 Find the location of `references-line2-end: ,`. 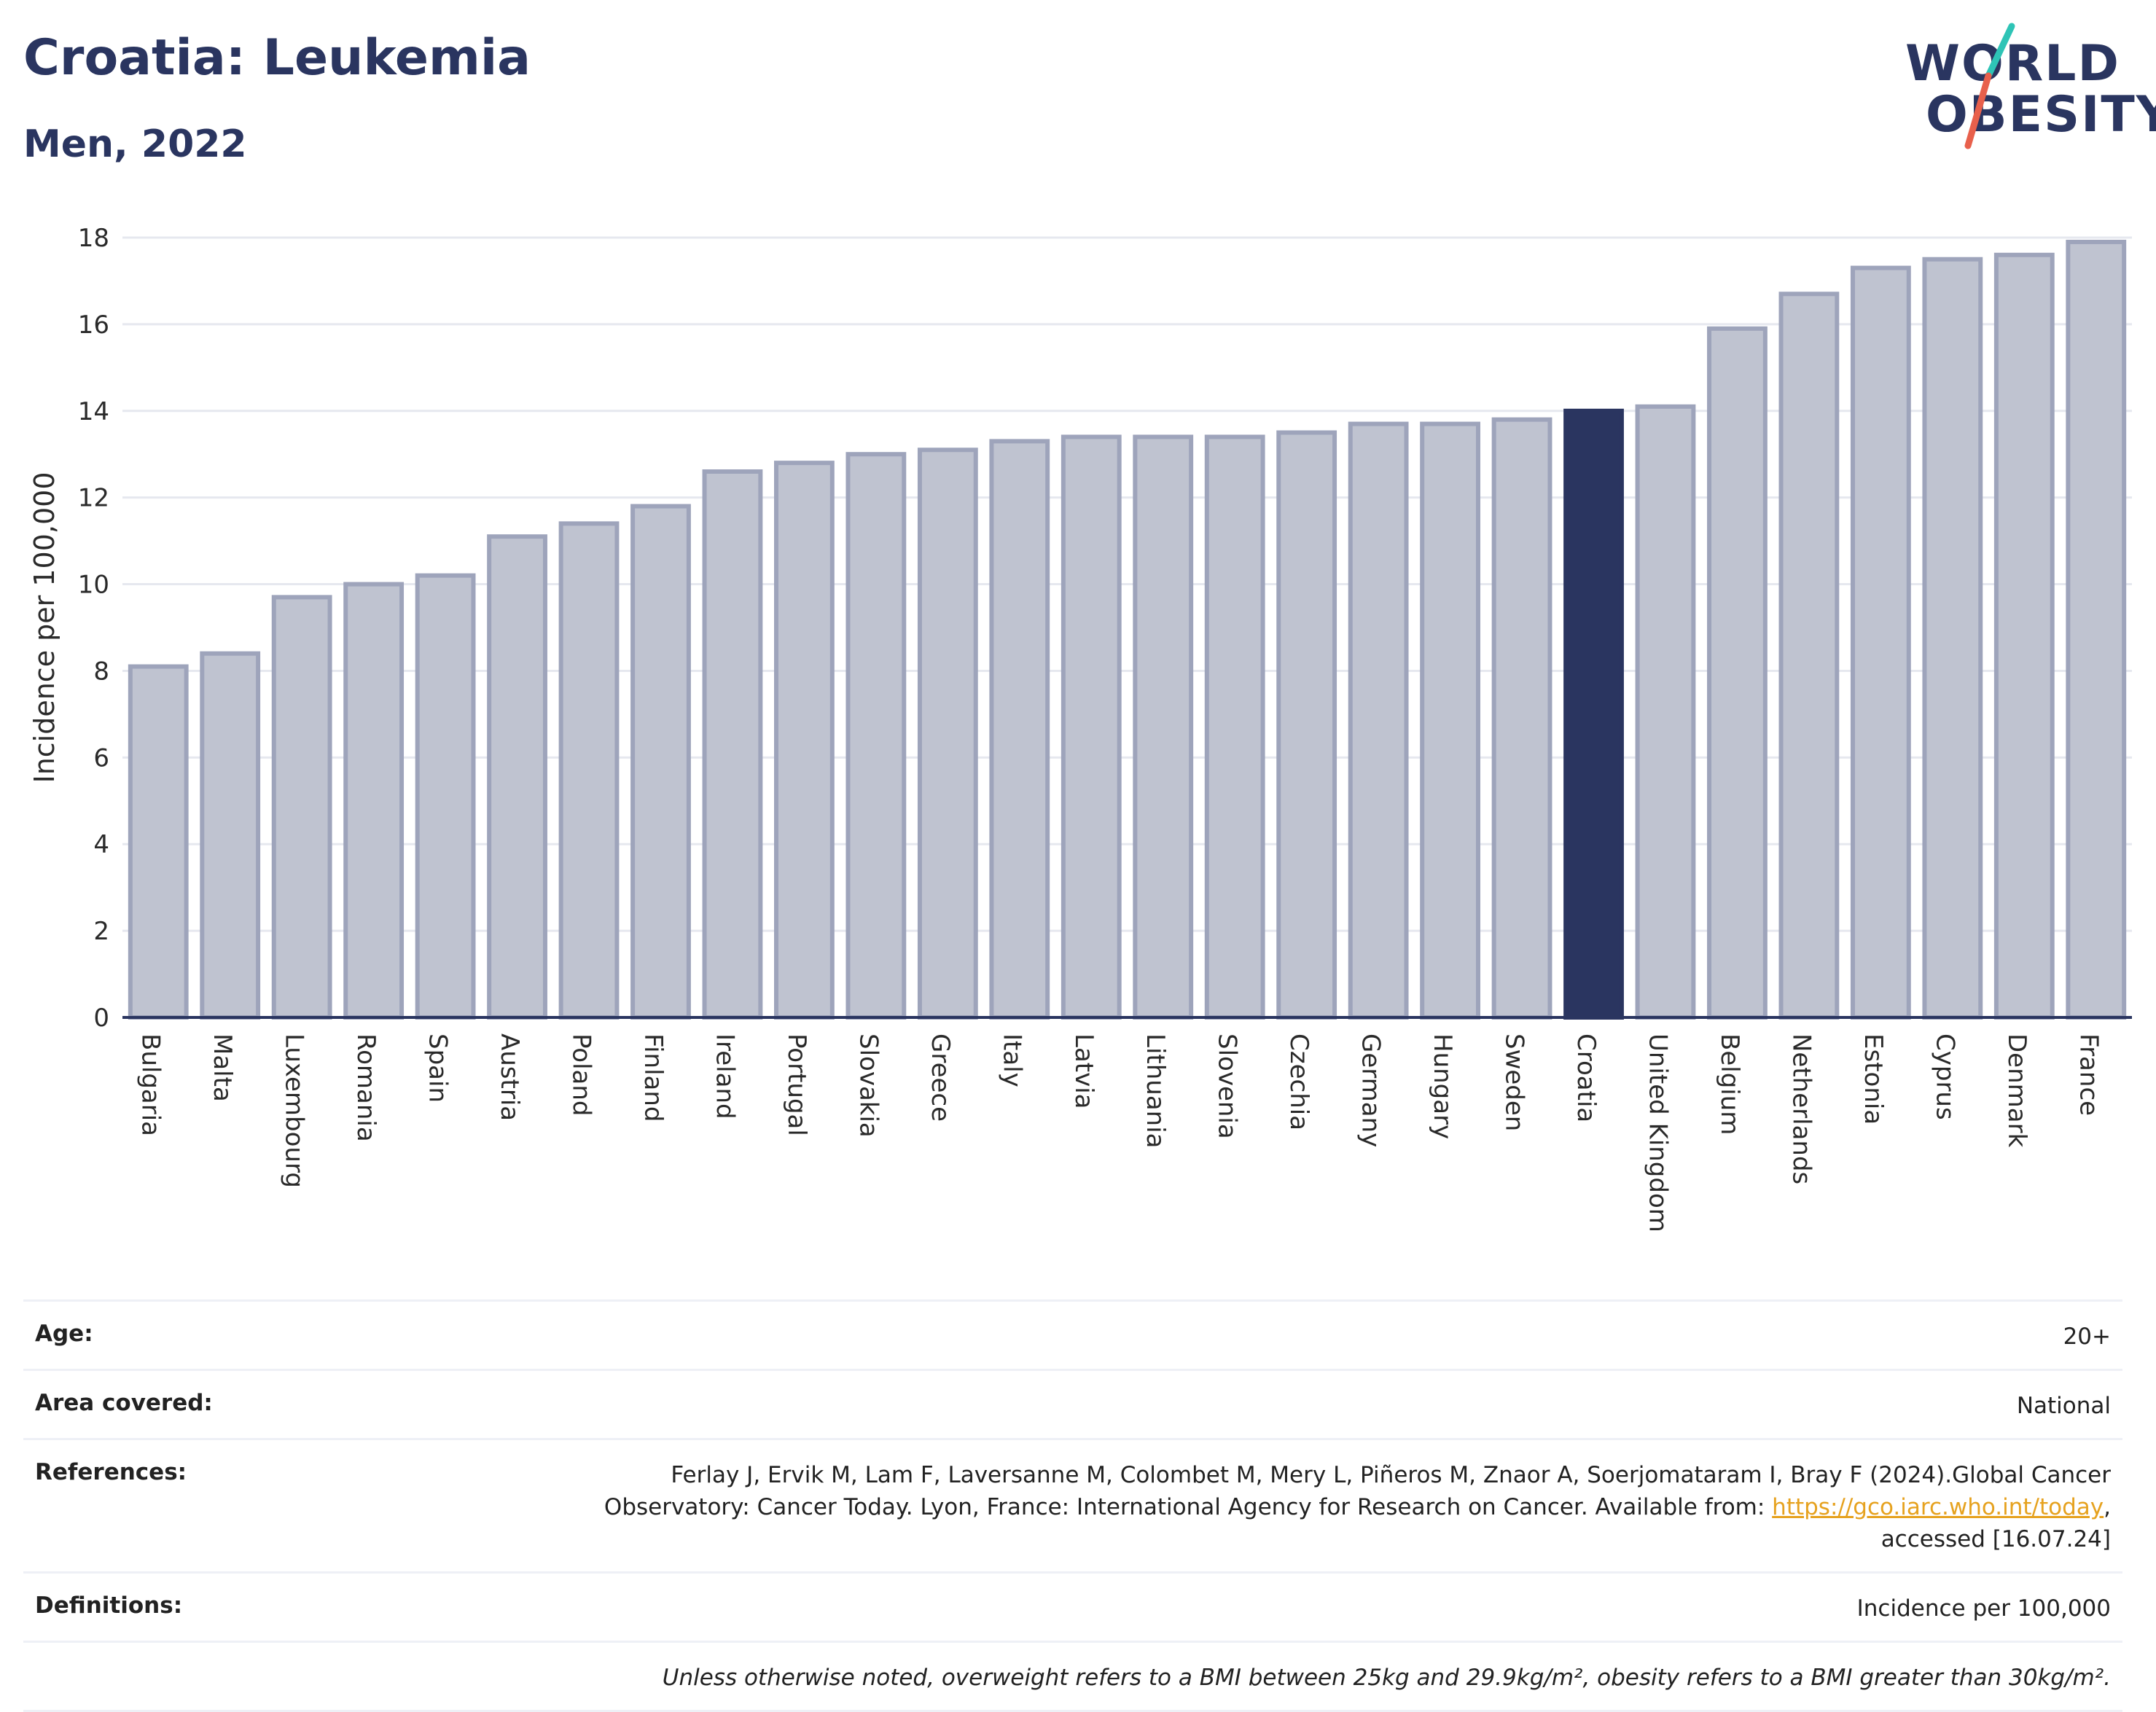

references-line2-end: , is located at coordinates (2108, 1507).